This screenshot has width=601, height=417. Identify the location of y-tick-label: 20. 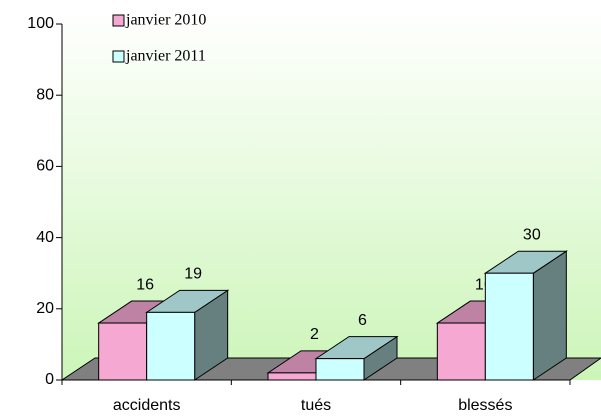
(45, 308).